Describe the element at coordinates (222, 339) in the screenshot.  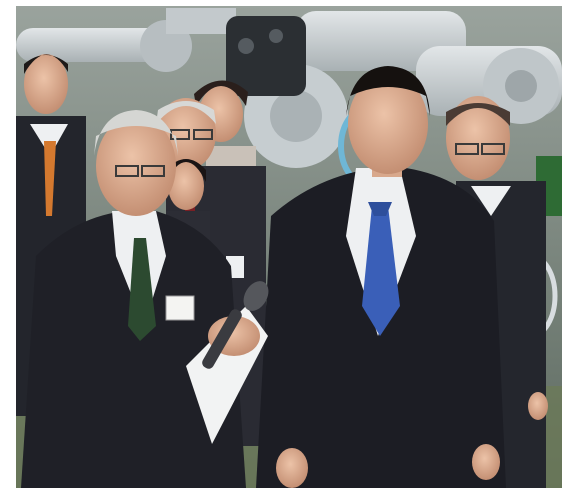
I see `microphone` at that location.